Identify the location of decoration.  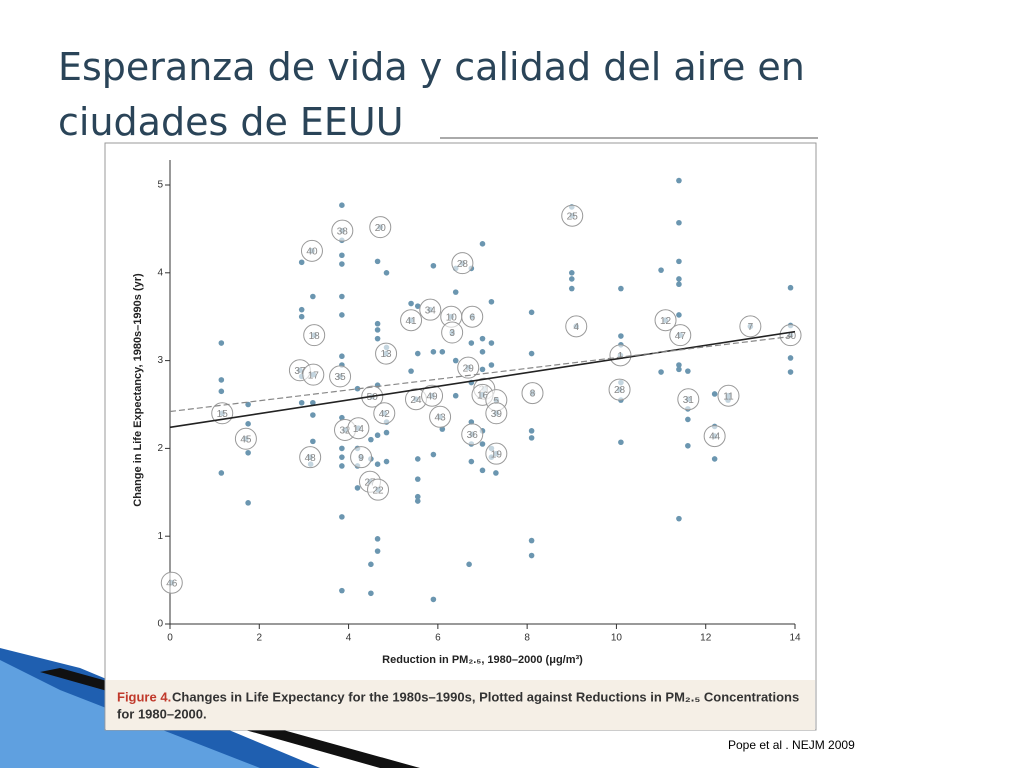
(130, 714).